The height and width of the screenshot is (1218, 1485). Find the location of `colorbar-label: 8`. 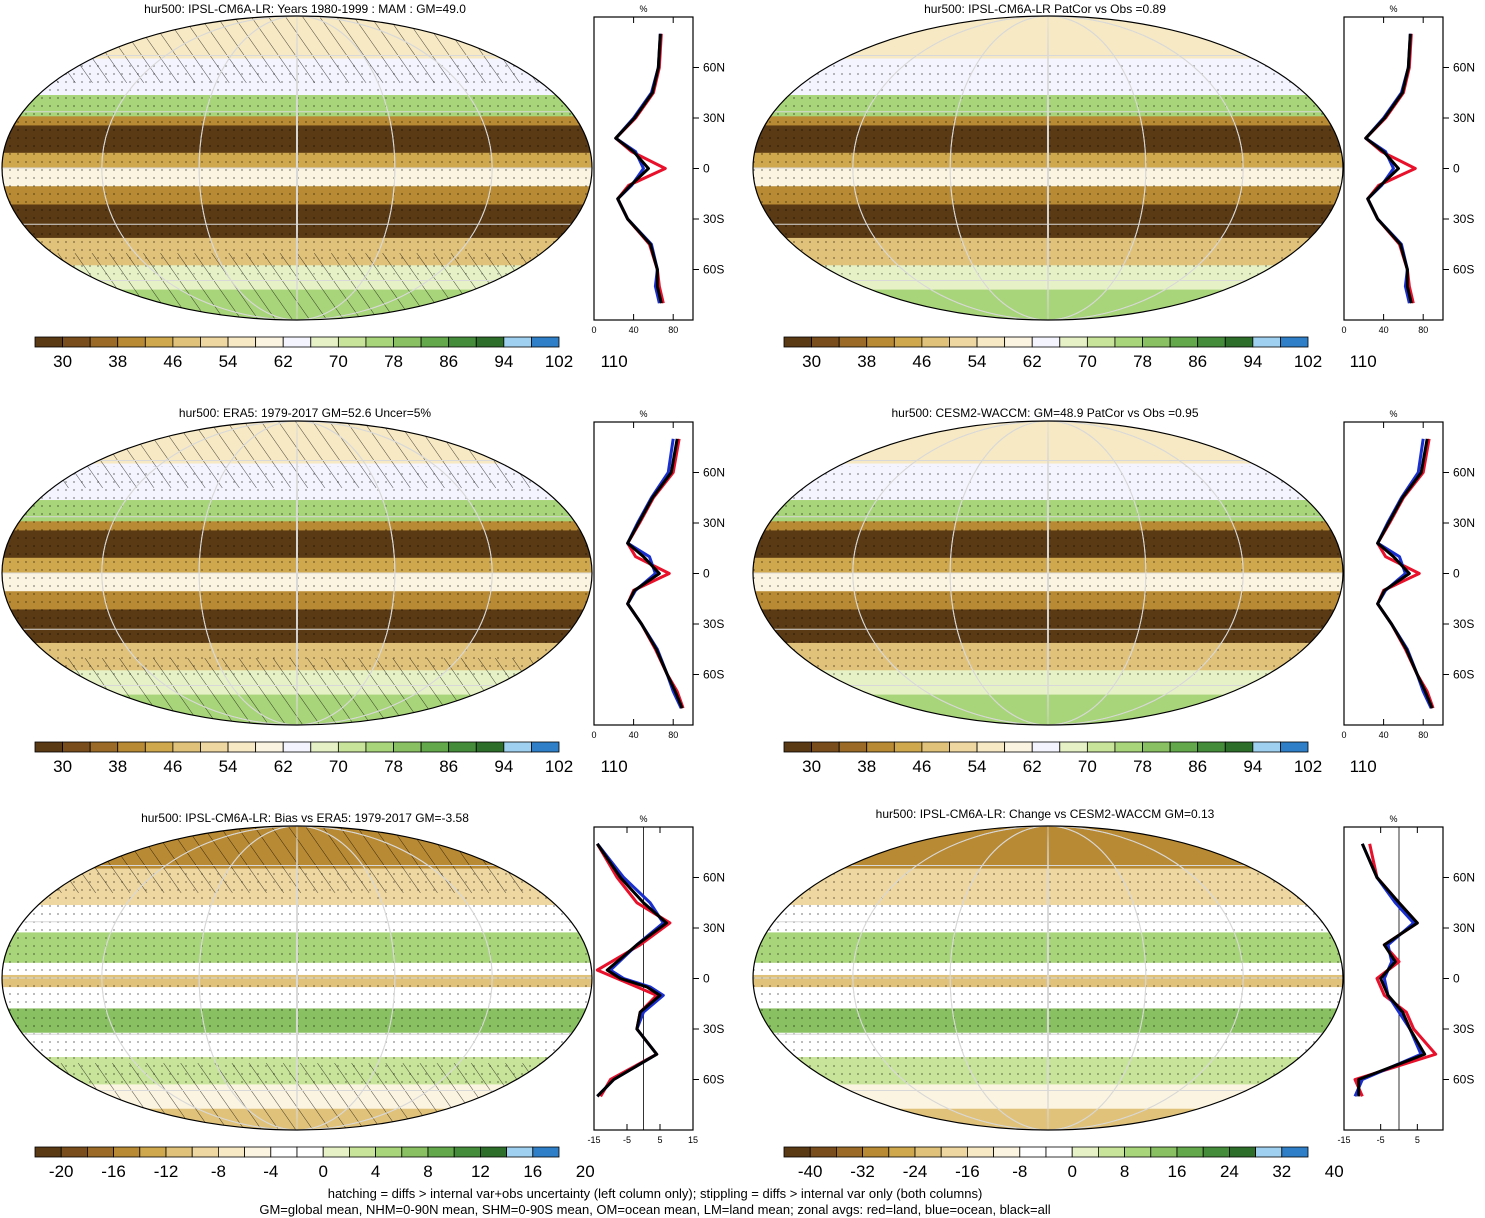

colorbar-label: 8 is located at coordinates (1124, 1171).